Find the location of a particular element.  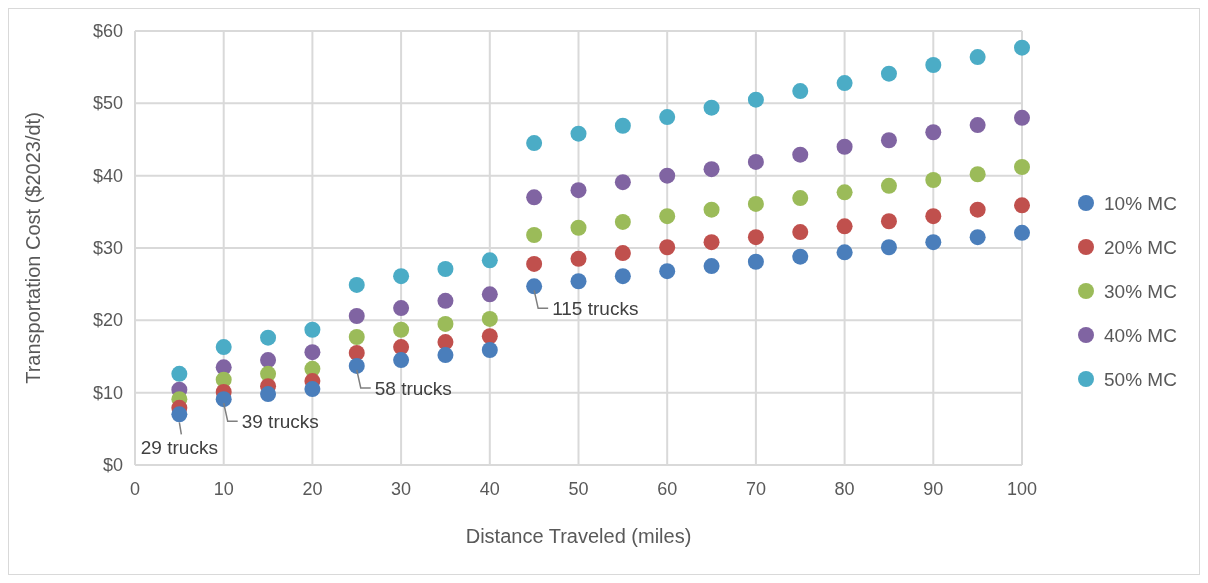

annotation: 39 trucks is located at coordinates (280, 422).